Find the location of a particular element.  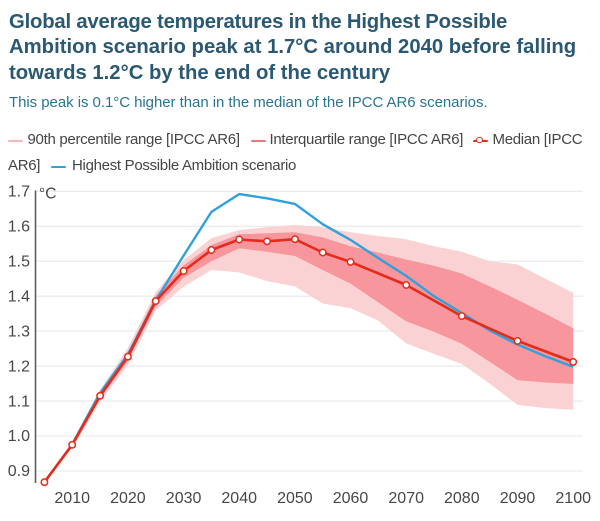

svg-text: 2050 is located at coordinates (295, 498).